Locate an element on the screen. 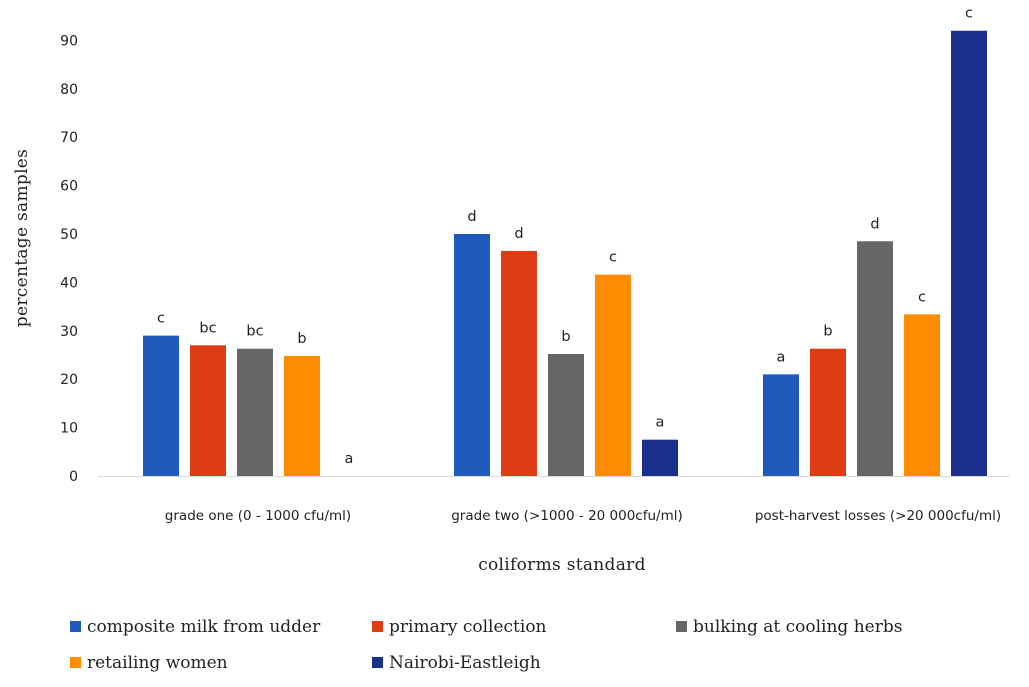 The height and width of the screenshot is (687, 1029). y-tick-label: 90 is located at coordinates (69, 41).